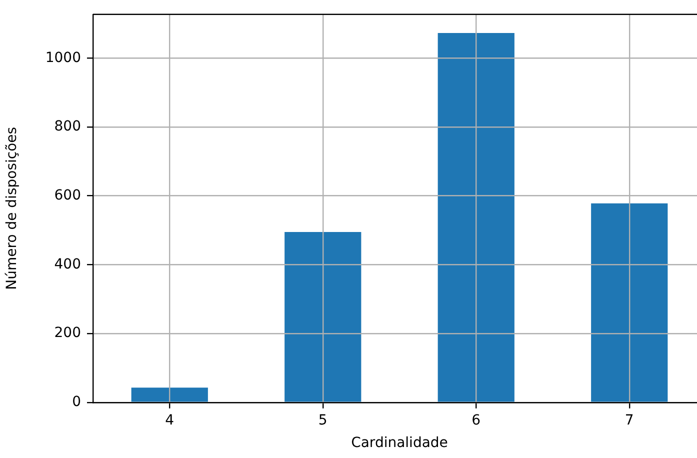  I want to click on x-axis-title: Cardinalidade, so click(399, 443).